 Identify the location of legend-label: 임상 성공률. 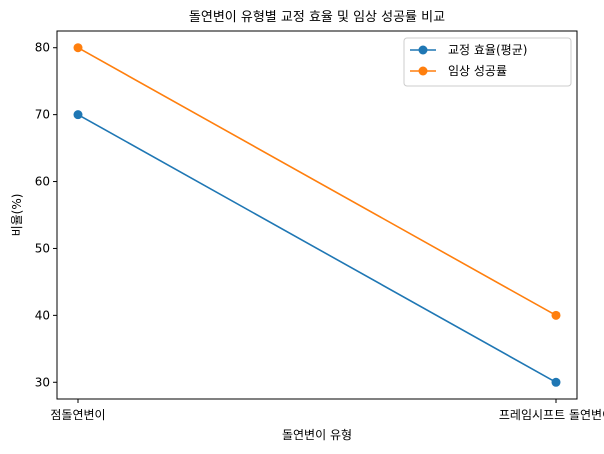
(477, 71).